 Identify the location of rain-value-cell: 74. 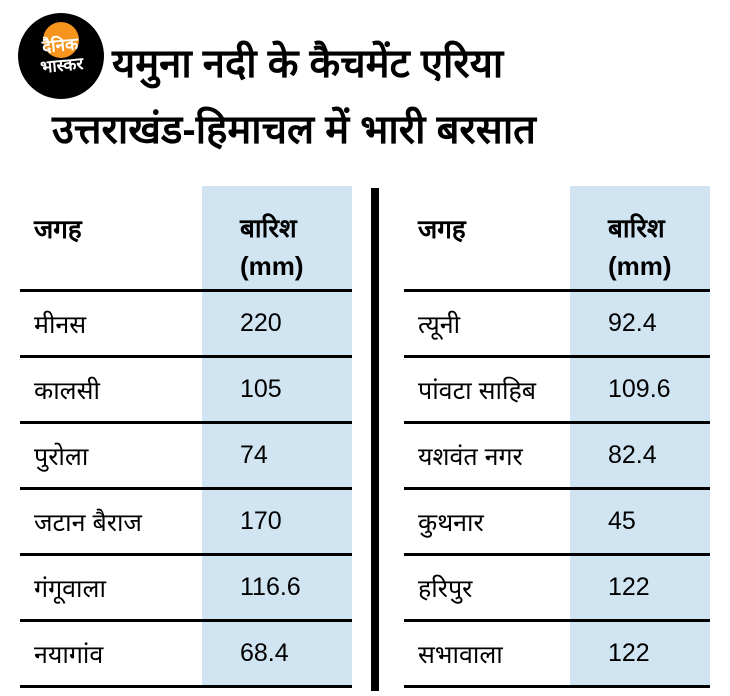
(277, 455).